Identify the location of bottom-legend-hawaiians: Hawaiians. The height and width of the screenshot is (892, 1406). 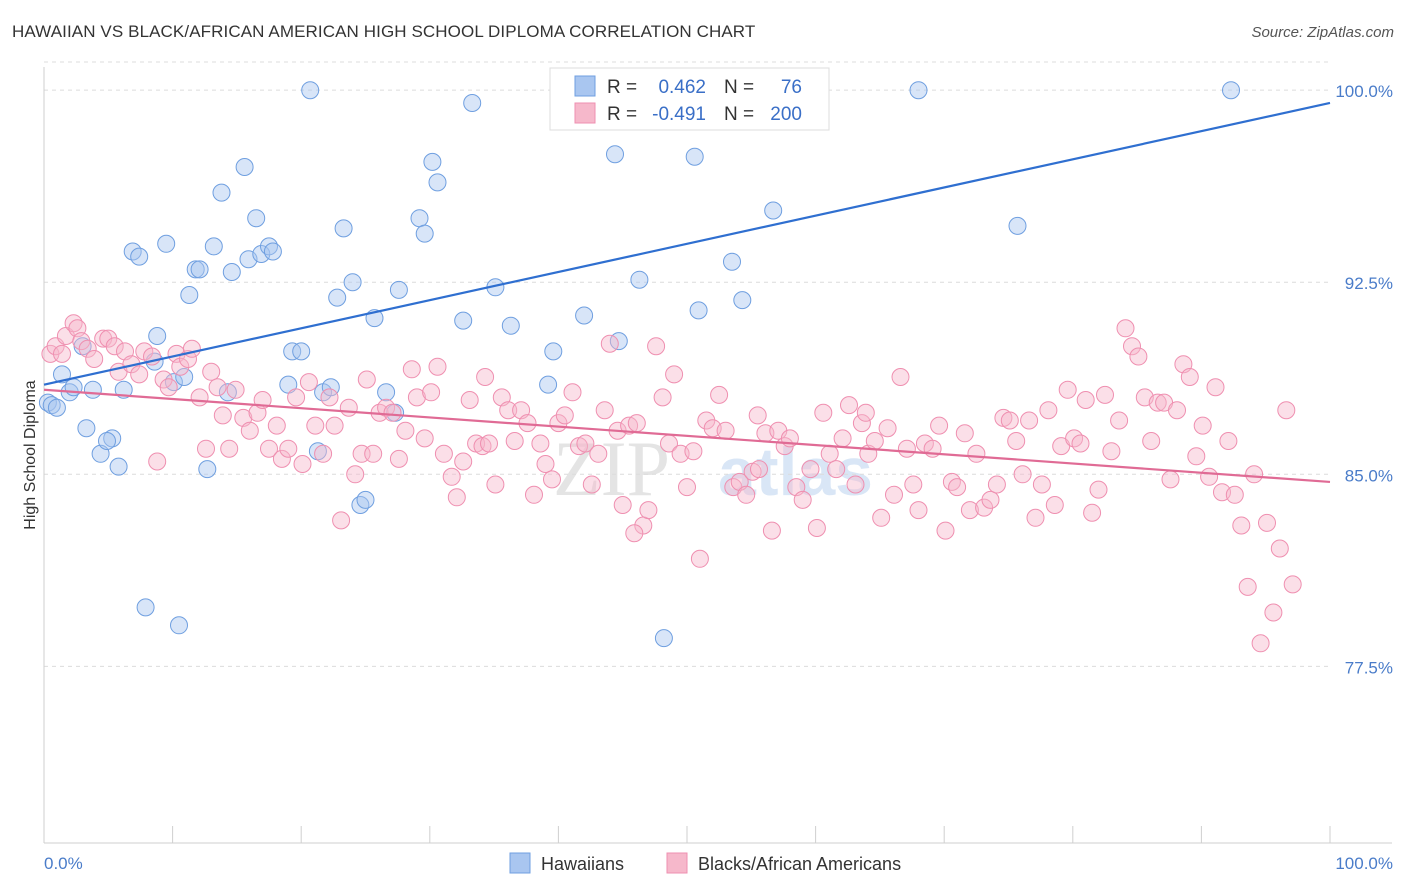
(582, 864).